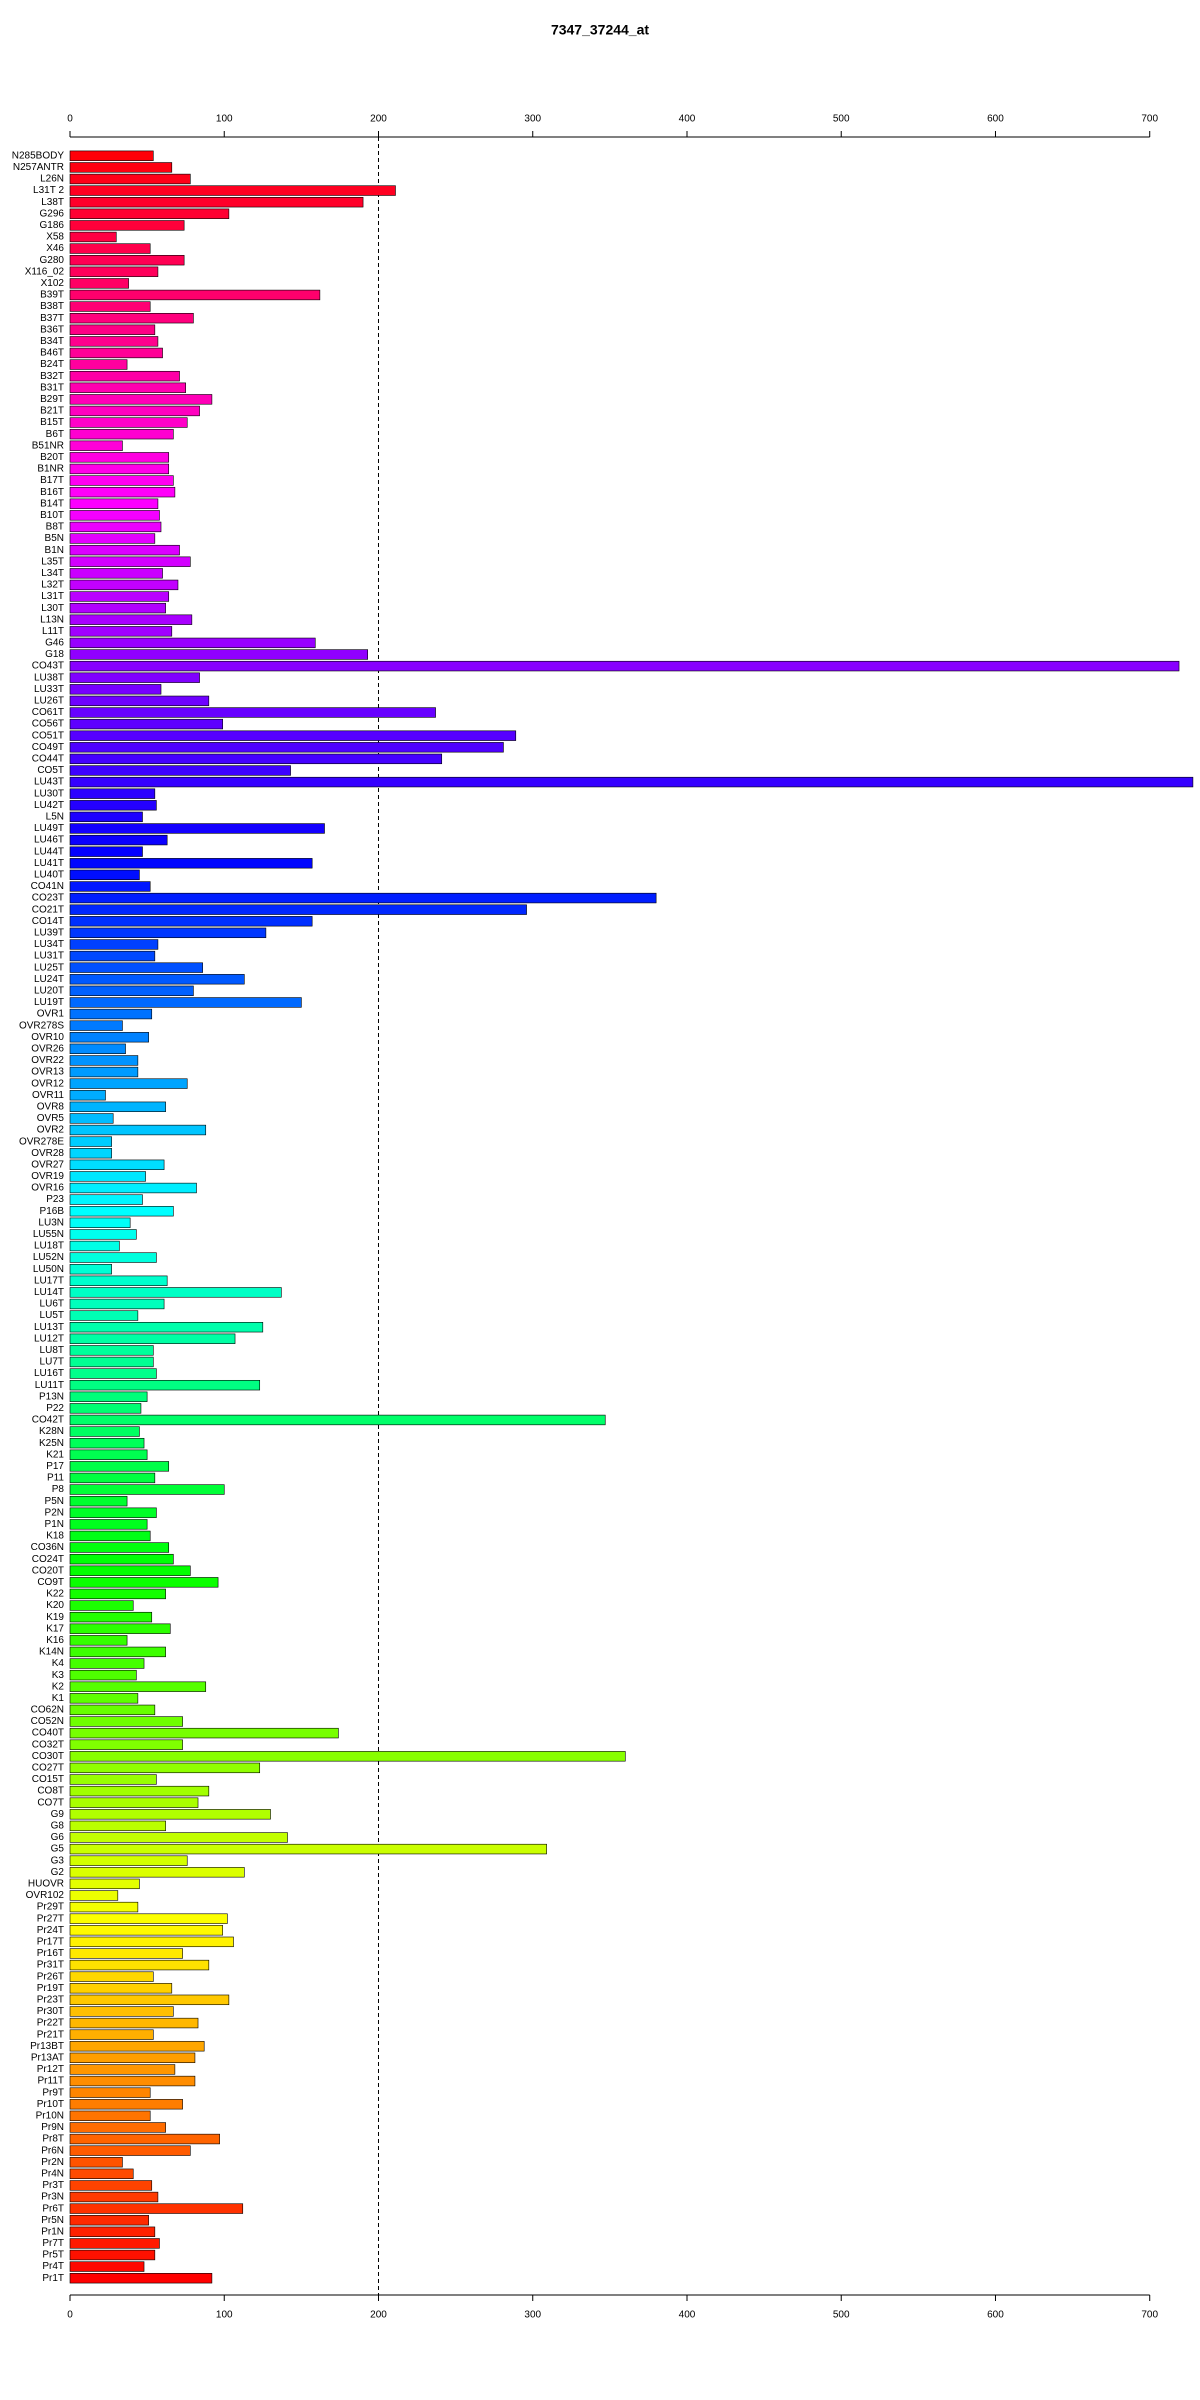 The image size is (1200, 2400). Describe the element at coordinates (52, 213) in the screenshot. I see `y-tick-label: G296` at that location.